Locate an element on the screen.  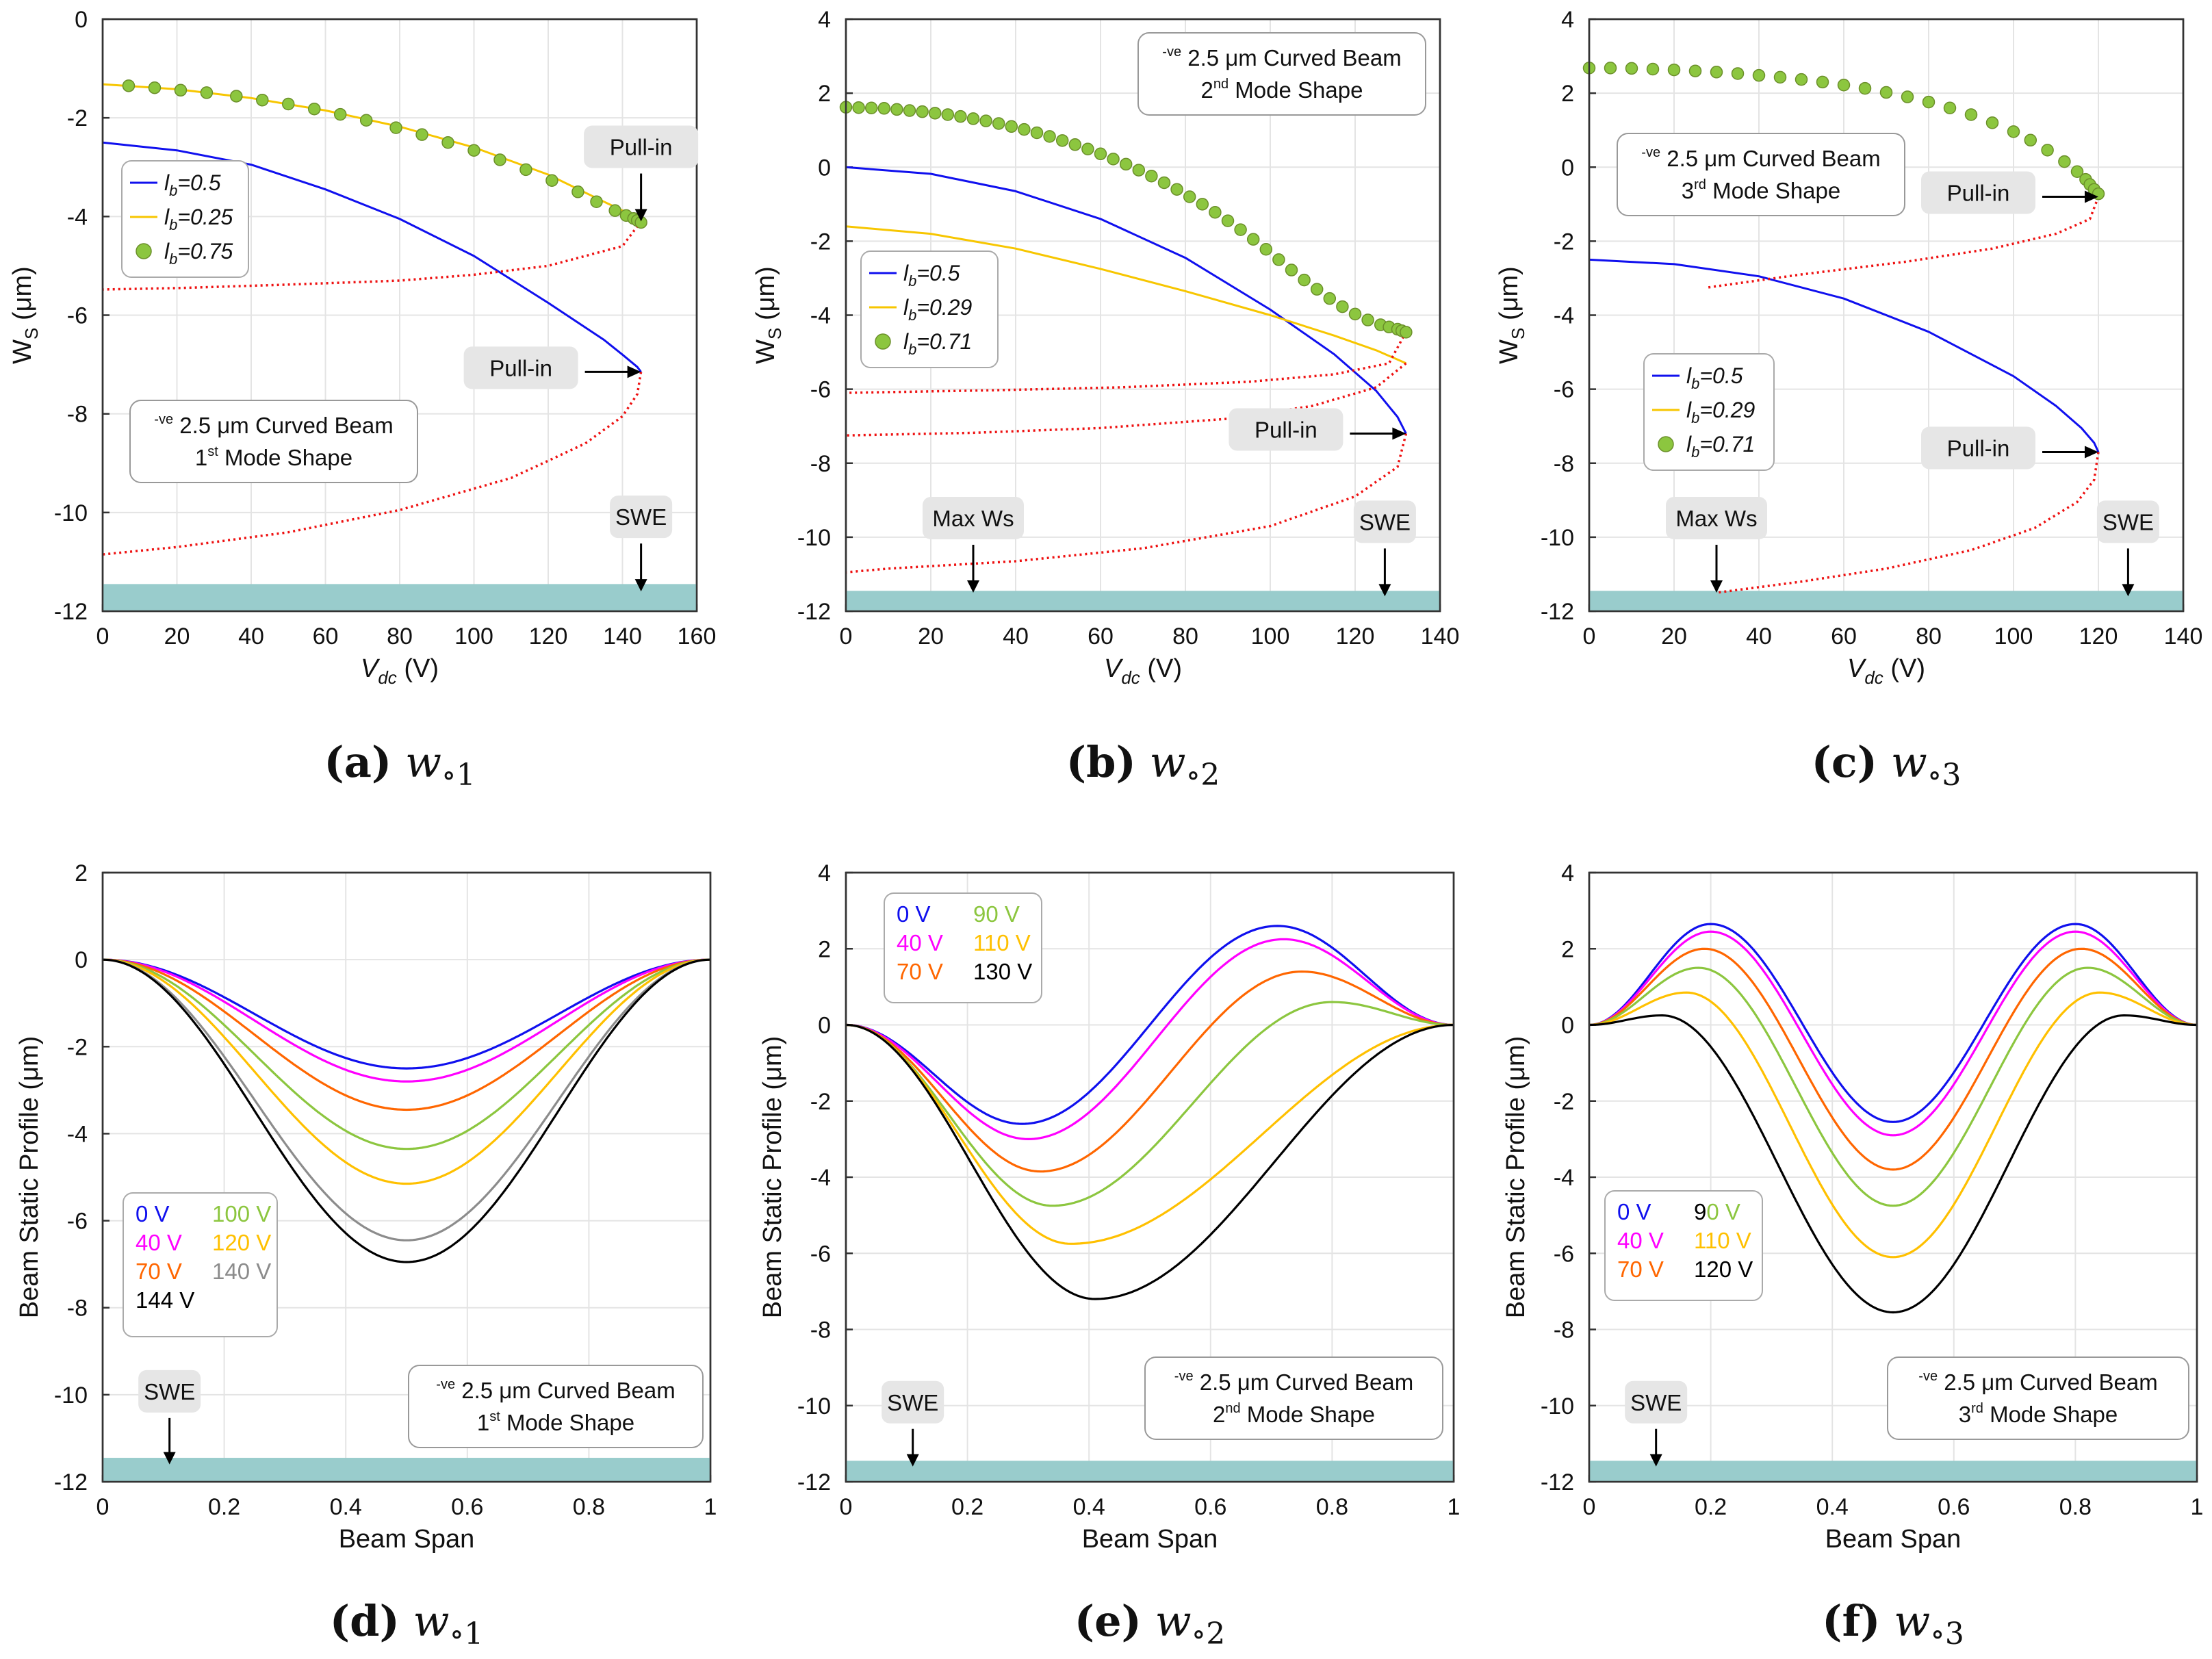
legend-entry: 40 V is located at coordinates (159, 1243).